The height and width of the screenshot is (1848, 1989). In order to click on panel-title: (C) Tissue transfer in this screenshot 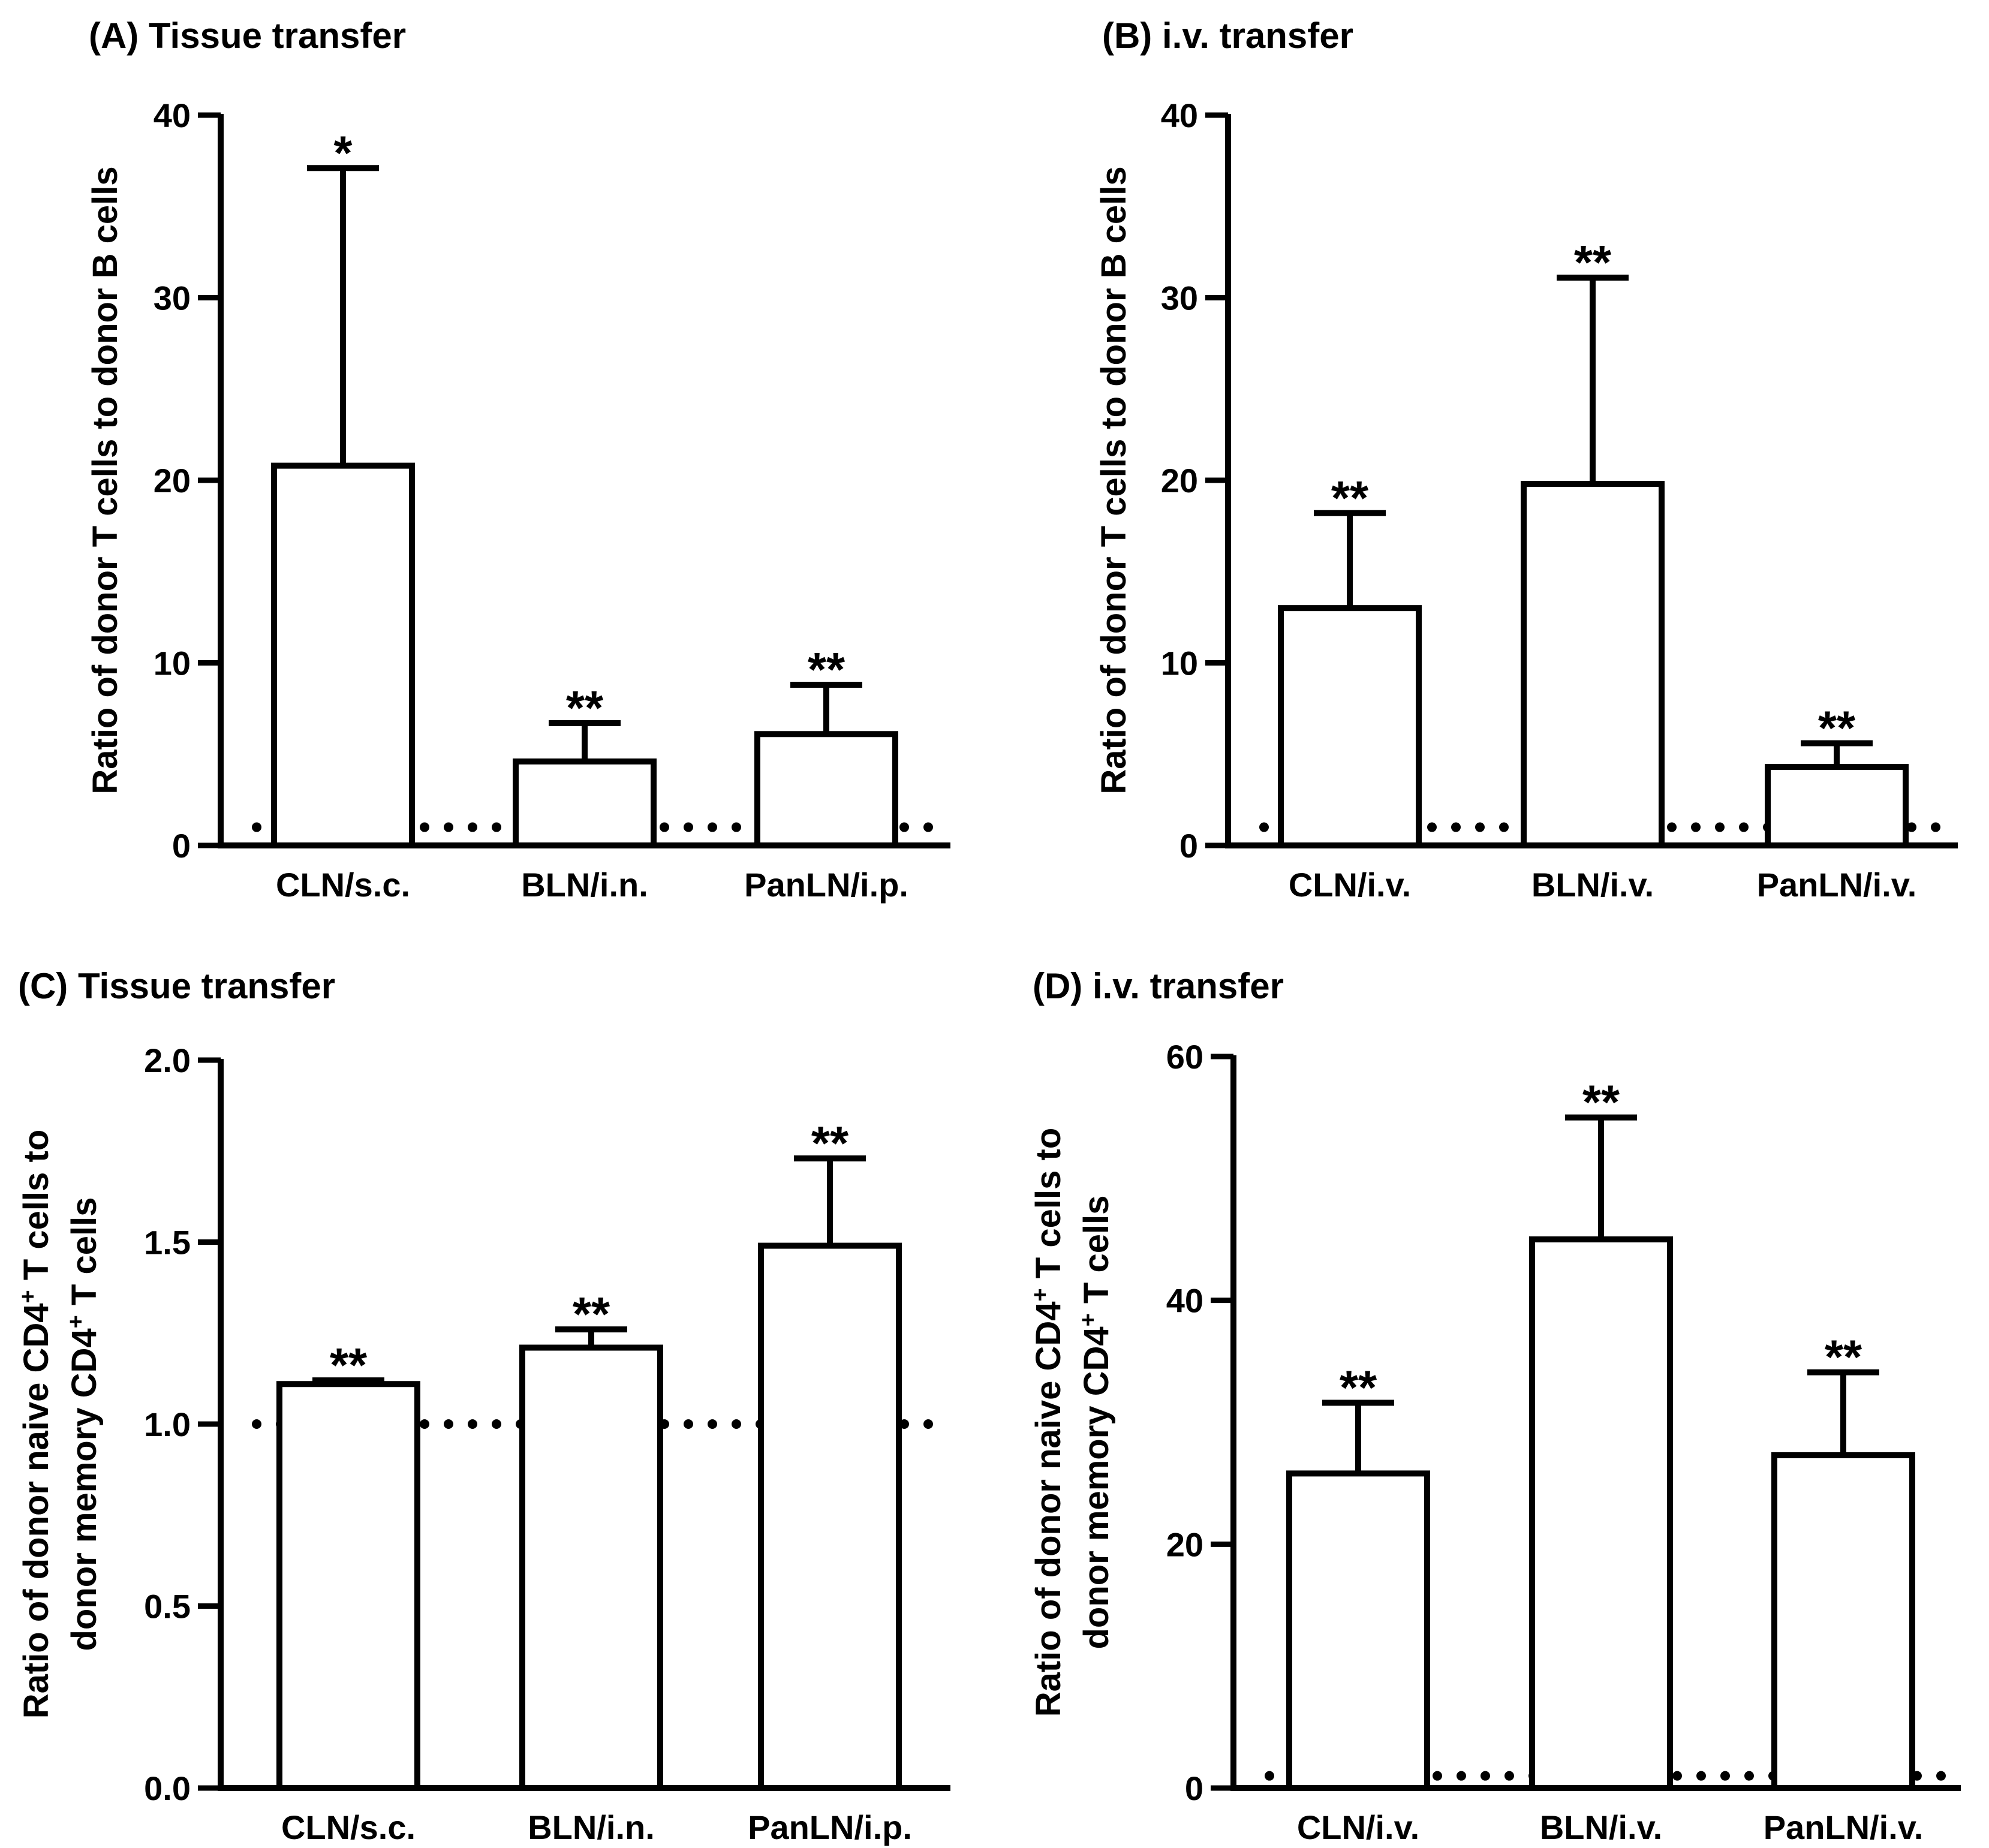, I will do `click(176, 986)`.